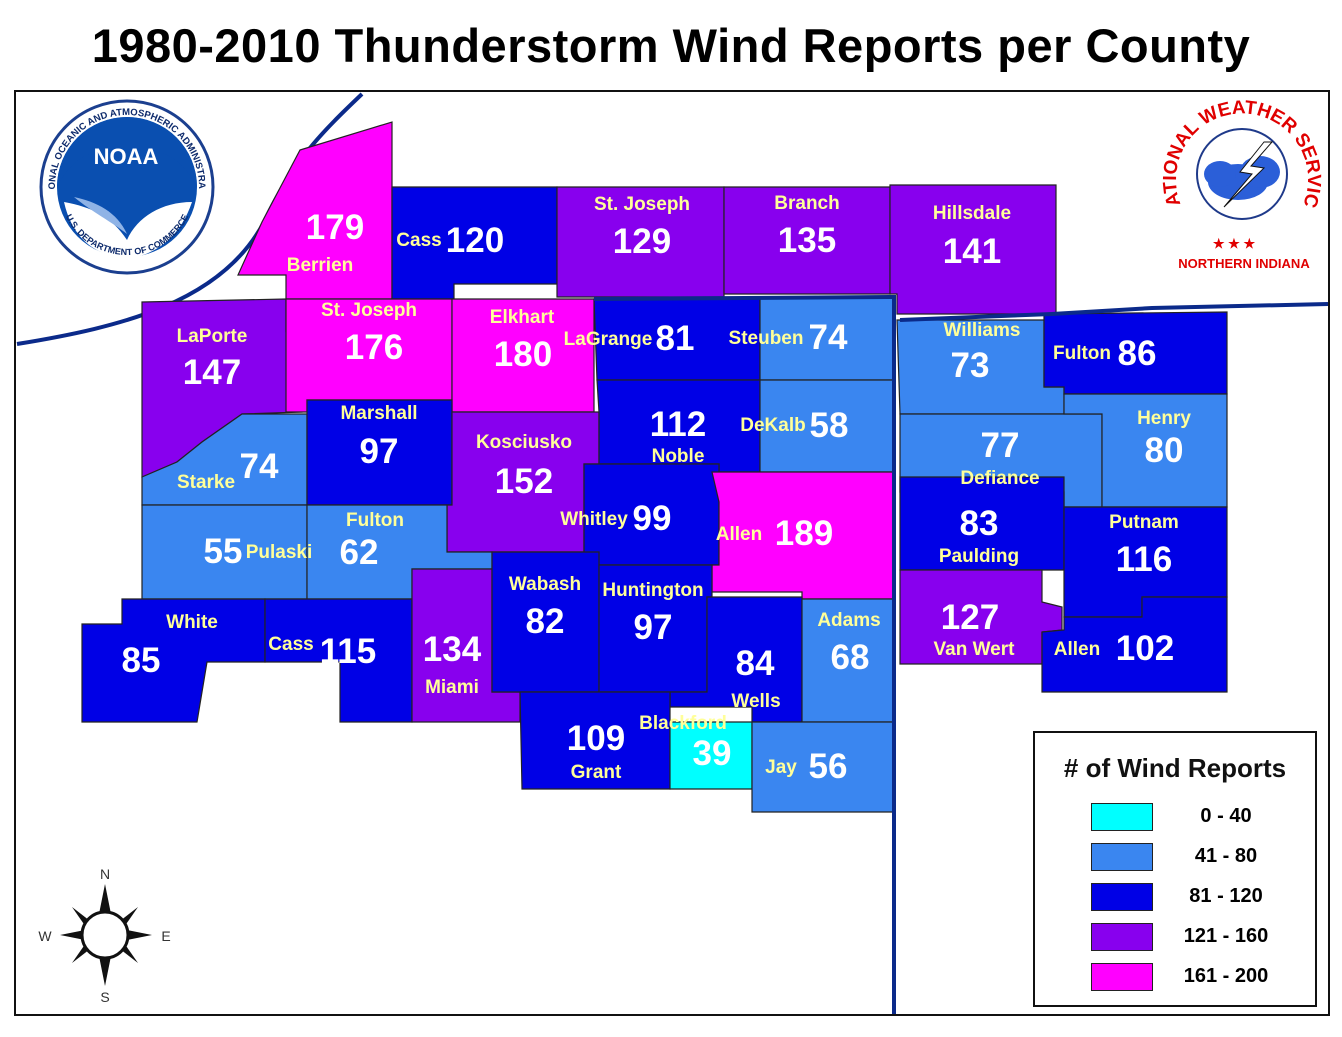  I want to click on county-label-name: Berrien, so click(320, 265).